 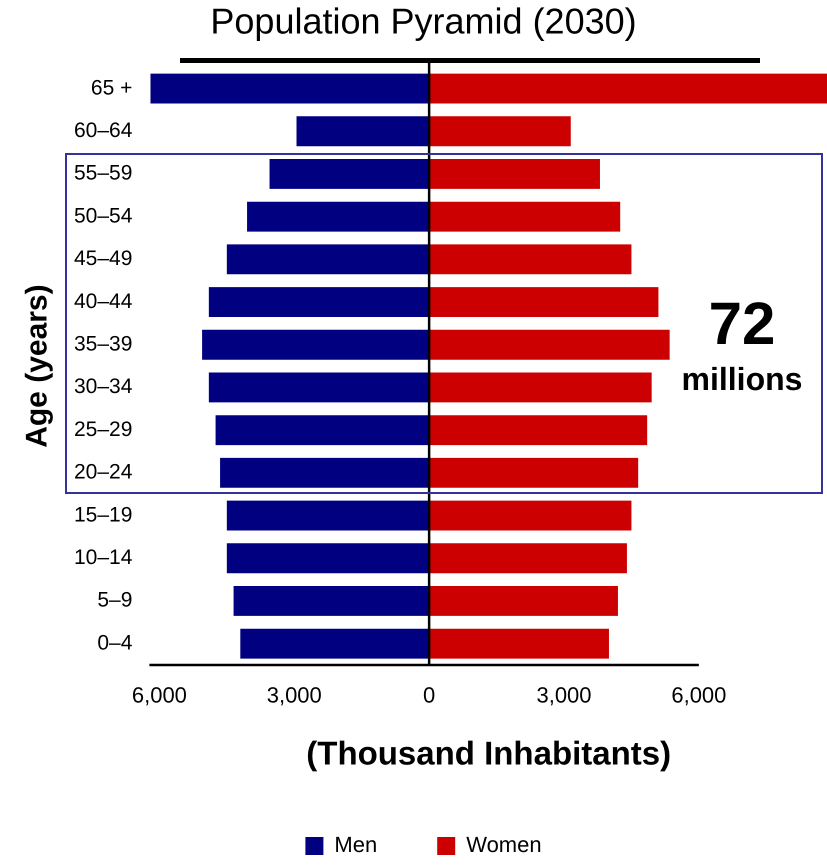 What do you see at coordinates (103, 472) in the screenshot?
I see `y-tick-label: 20–24` at bounding box center [103, 472].